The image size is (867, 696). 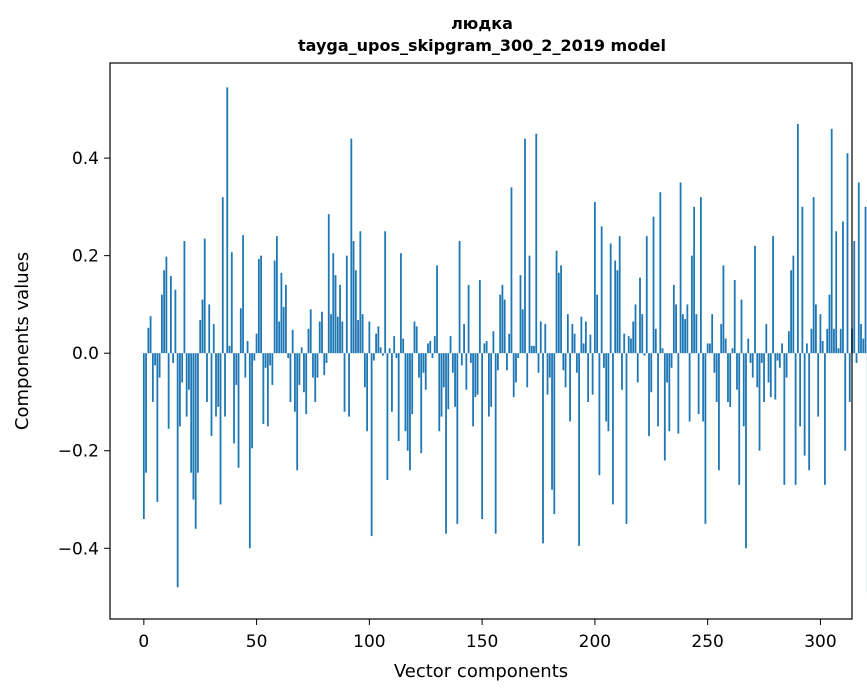 What do you see at coordinates (78, 549) in the screenshot?
I see `y-tick-label: −0.4` at bounding box center [78, 549].